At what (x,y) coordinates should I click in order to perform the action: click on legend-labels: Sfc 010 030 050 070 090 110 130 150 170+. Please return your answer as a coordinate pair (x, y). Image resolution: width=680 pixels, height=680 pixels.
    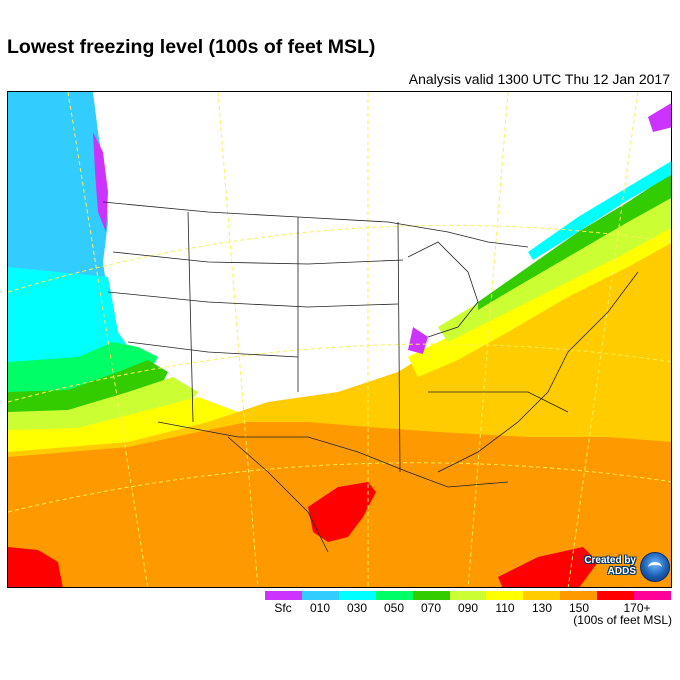
    Looking at the image, I should click on (470, 608).